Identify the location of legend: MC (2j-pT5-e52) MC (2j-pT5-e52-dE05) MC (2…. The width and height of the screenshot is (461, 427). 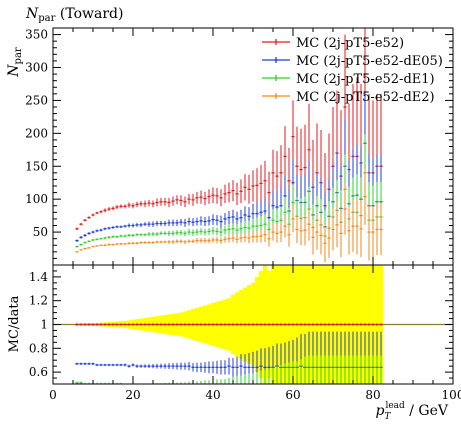
(352, 70).